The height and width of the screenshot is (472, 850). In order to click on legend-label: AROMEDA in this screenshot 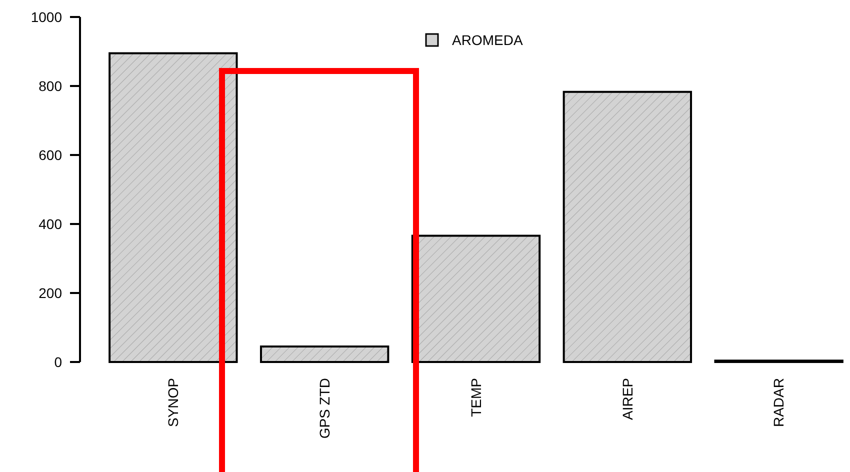, I will do `click(488, 40)`.